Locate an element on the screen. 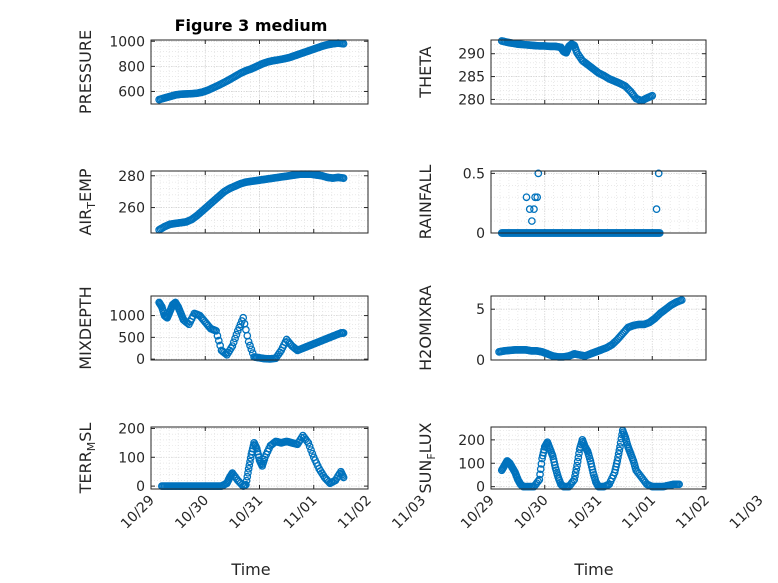 The width and height of the screenshot is (778, 583). sunflux-ylabel-main: SUN is located at coordinates (425, 477).